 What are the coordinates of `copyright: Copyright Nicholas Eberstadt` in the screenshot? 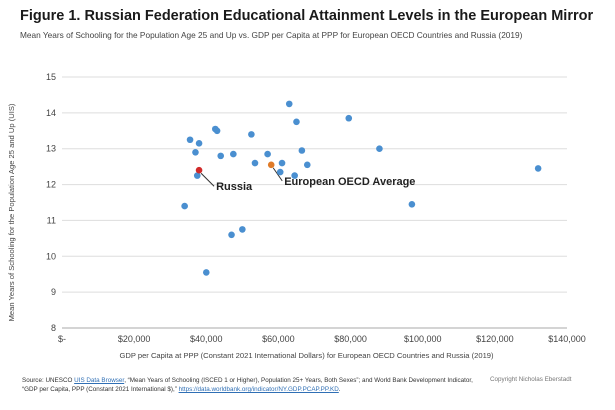 It's located at (531, 379).